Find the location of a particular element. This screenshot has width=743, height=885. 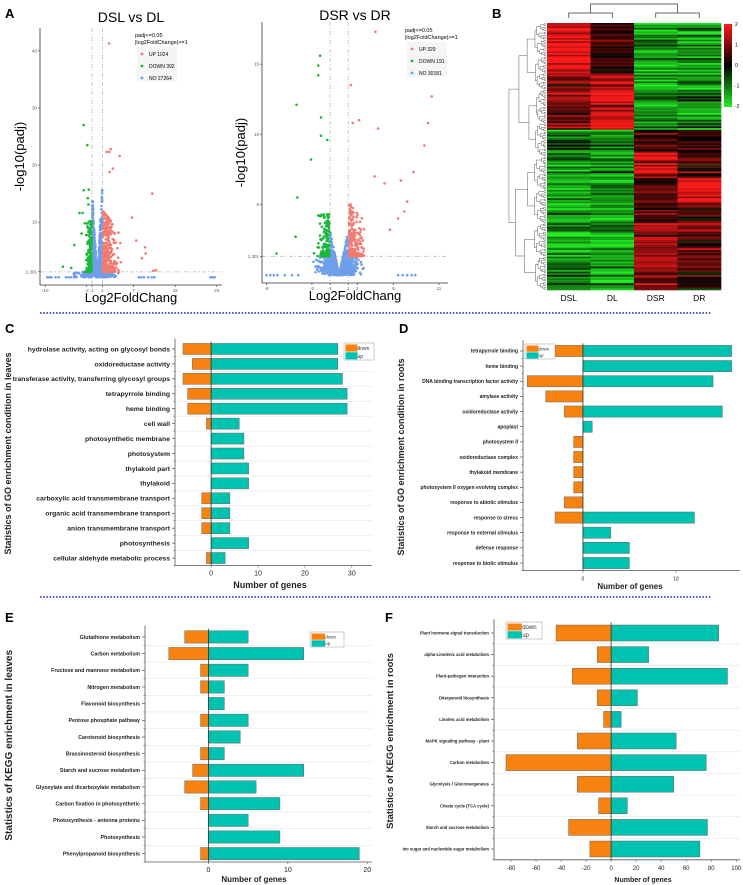

category-label: defense response is located at coordinates (496, 549).